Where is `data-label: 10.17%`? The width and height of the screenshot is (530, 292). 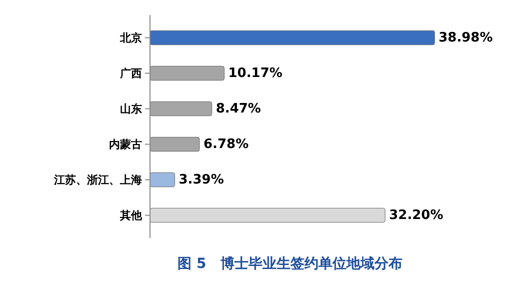 data-label: 10.17% is located at coordinates (255, 73).